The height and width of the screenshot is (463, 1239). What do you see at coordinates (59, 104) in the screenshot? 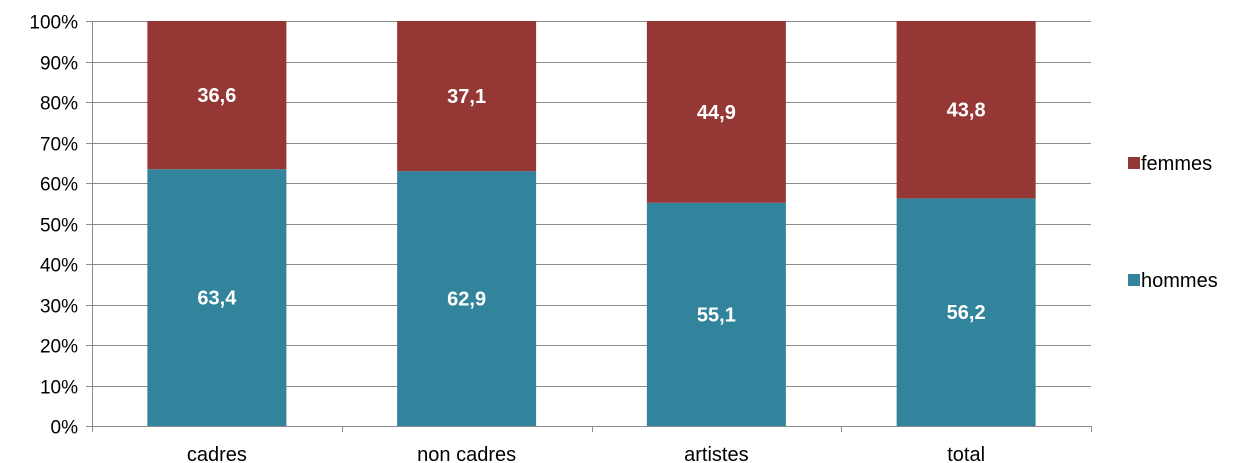
I see `y-tick-label: 80%` at bounding box center [59, 104].